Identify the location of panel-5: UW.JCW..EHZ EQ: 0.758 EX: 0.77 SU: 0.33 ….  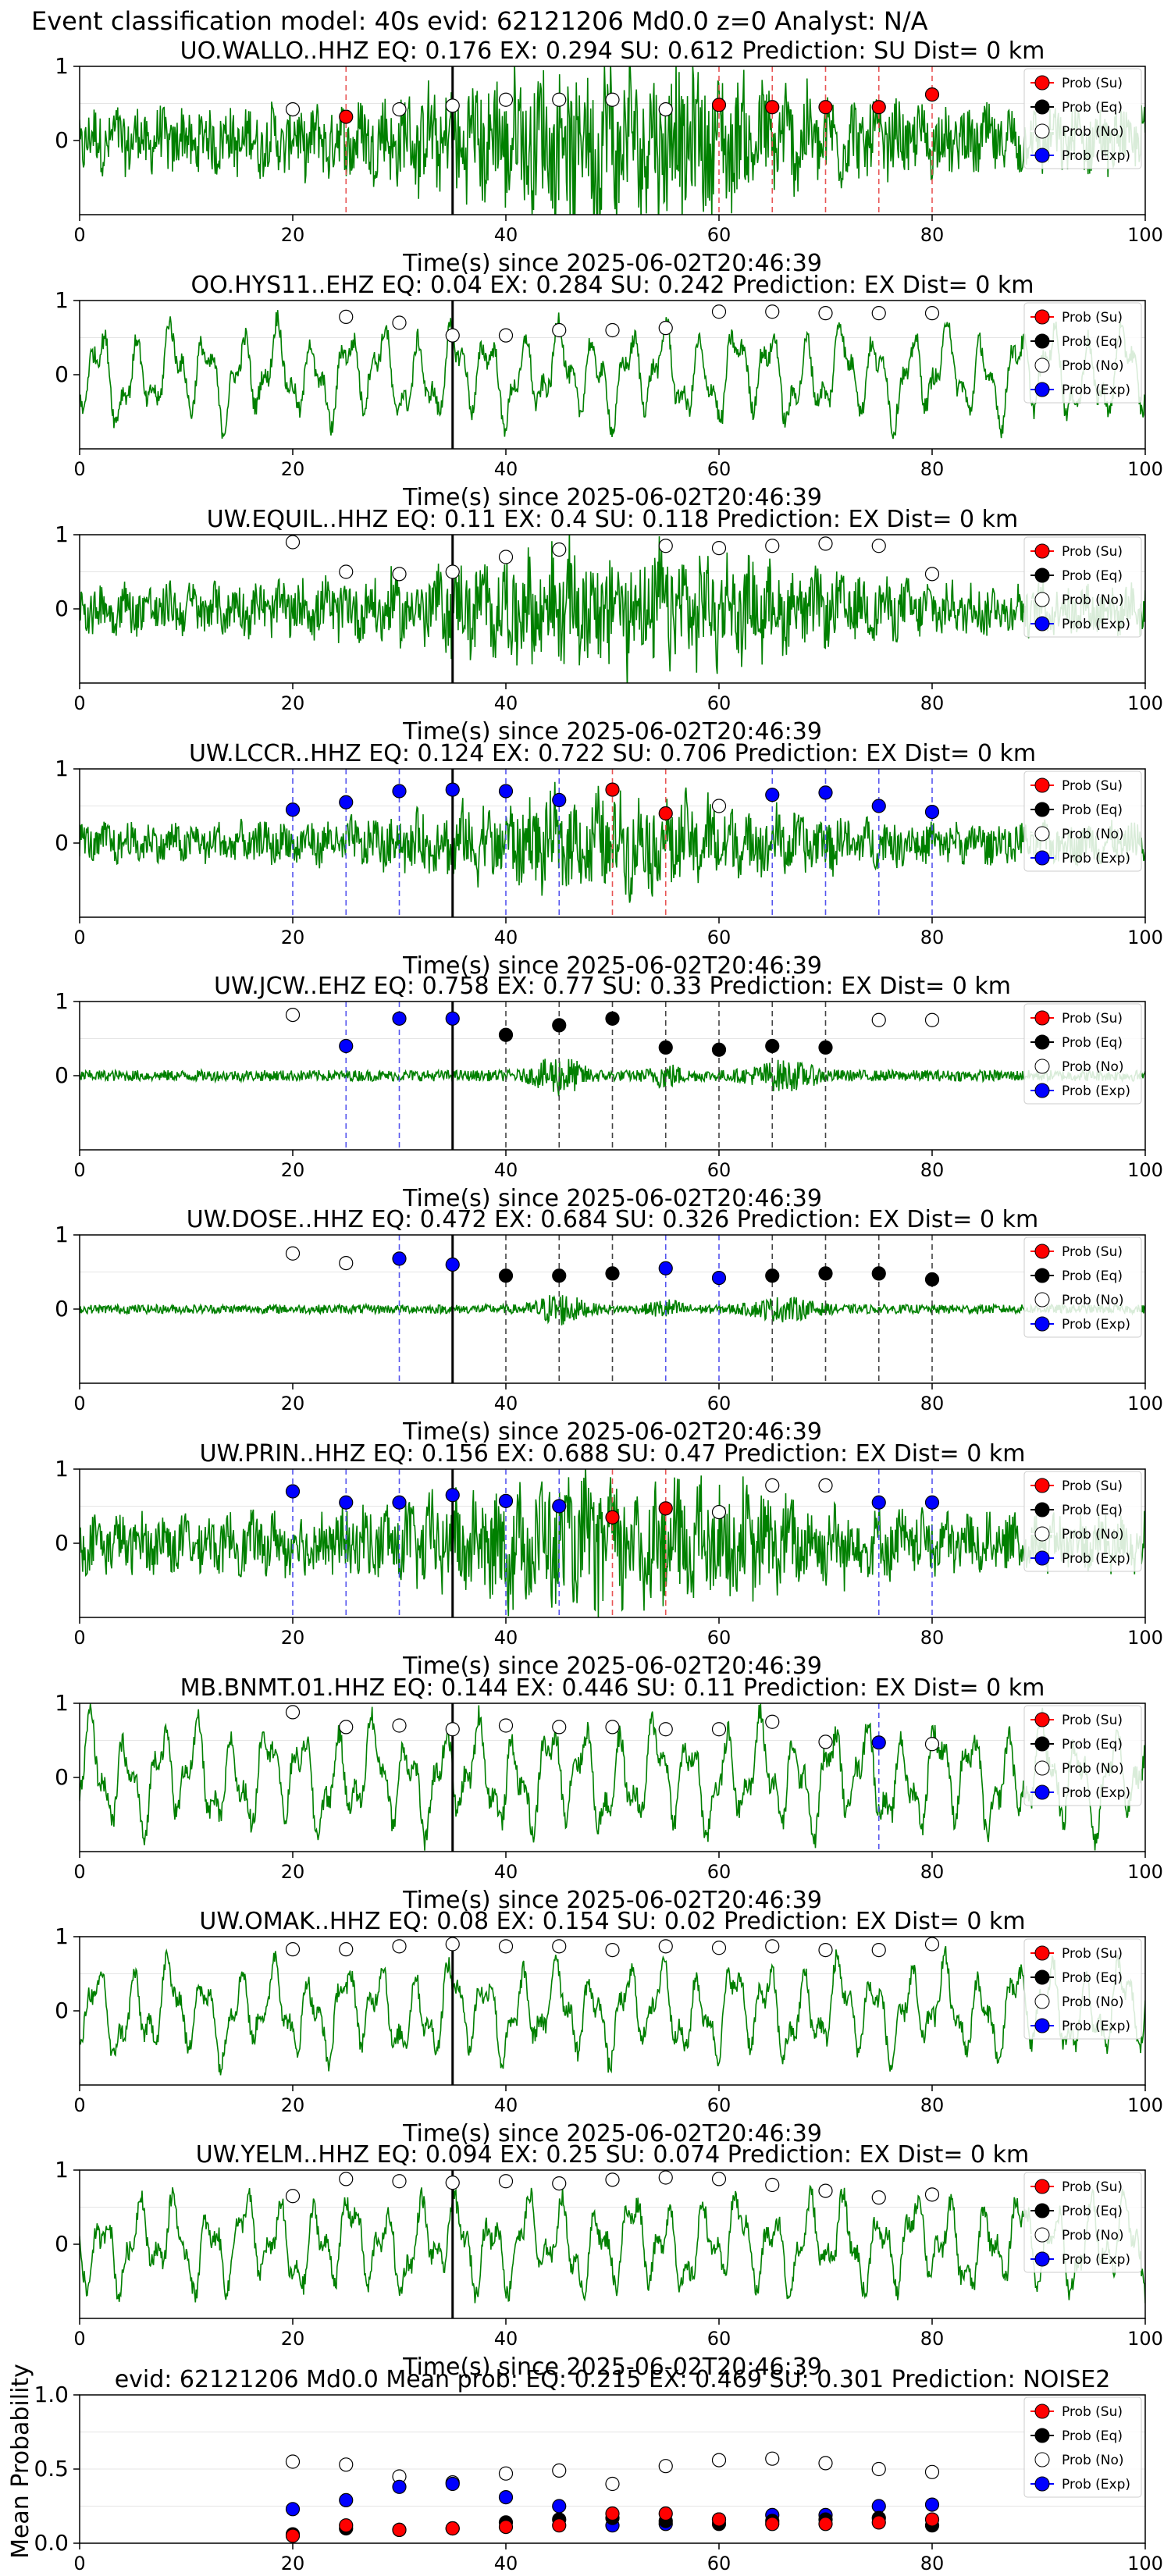
(609, 1092).